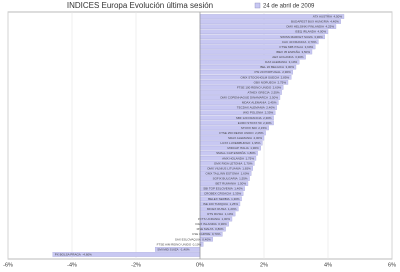 The height and width of the screenshot is (272, 400). I want to click on category-label: OMX STOCKHOLM SUECIA, so click(260, 77).